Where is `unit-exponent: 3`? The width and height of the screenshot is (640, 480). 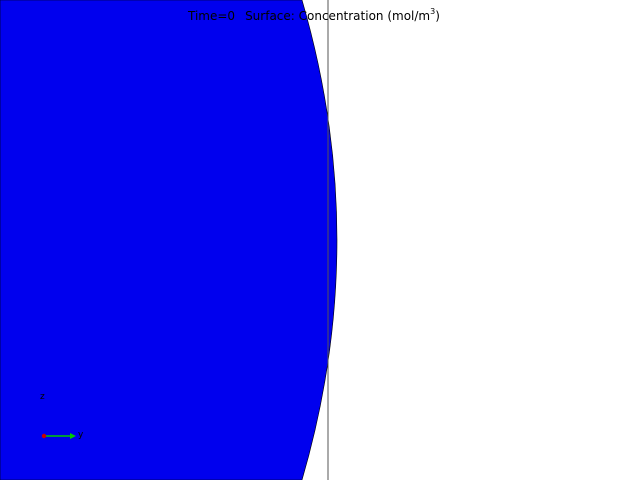
unit-exponent: 3 is located at coordinates (433, 11).